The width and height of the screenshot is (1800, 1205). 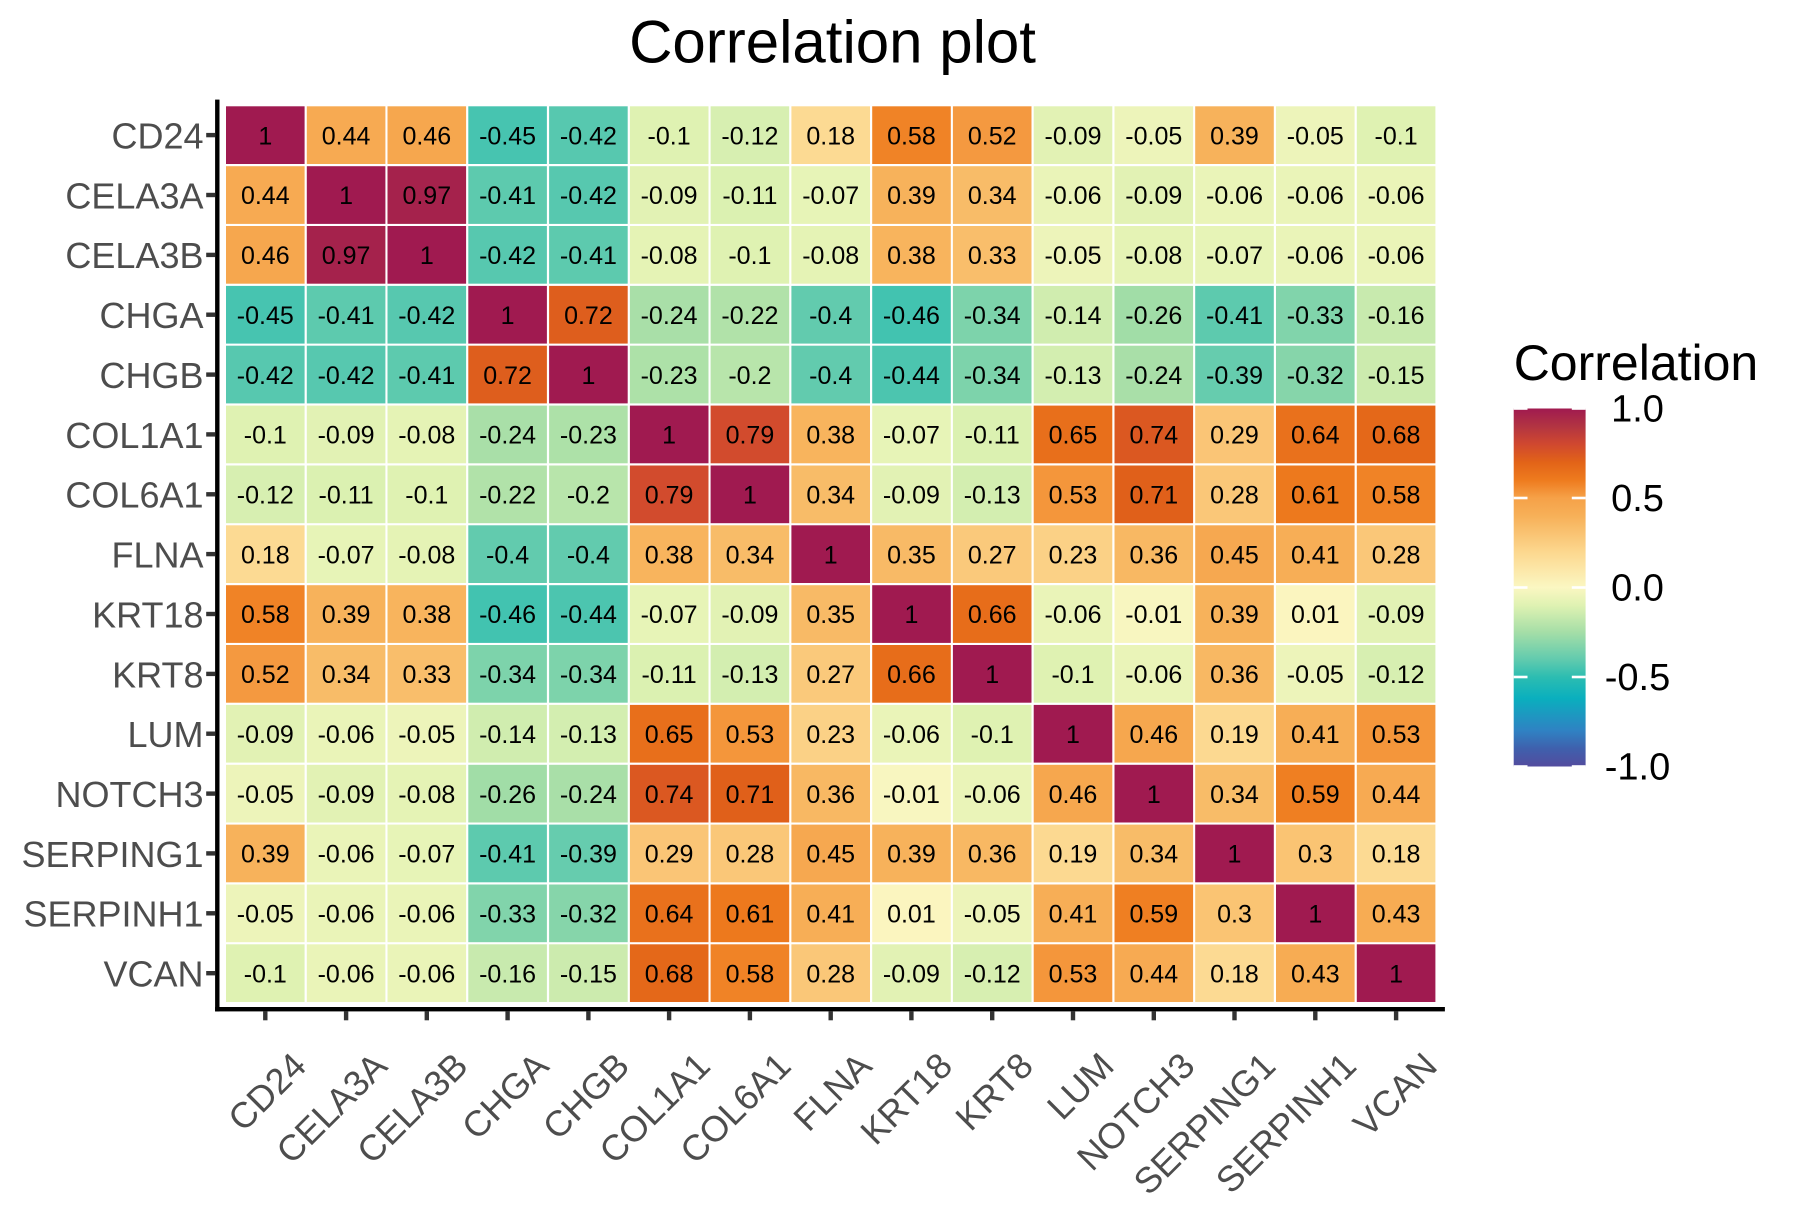 What do you see at coordinates (1315, 436) in the screenshot?
I see `svg-text: 0.64` at bounding box center [1315, 436].